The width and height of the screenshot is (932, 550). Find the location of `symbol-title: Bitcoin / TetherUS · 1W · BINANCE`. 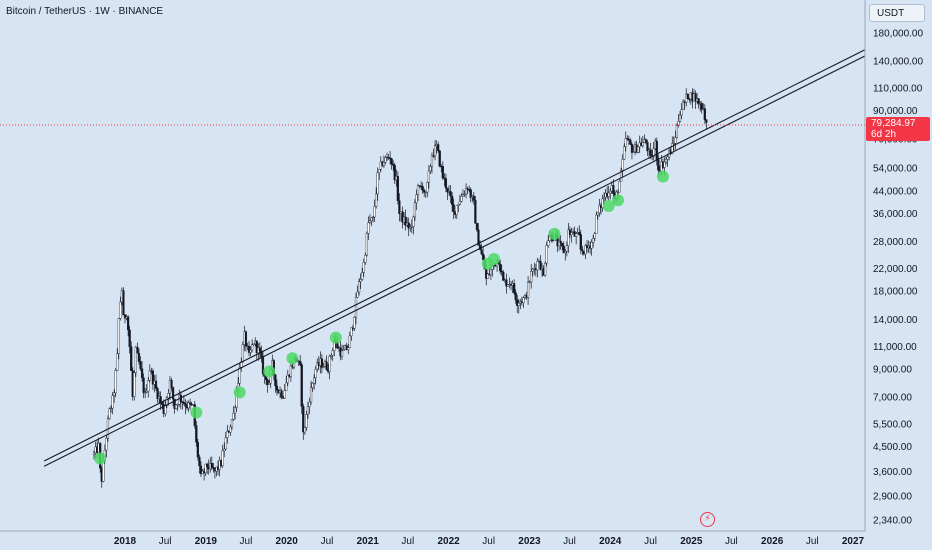

symbol-title: Bitcoin / TetherUS · 1W · BINANCE is located at coordinates (85, 11).